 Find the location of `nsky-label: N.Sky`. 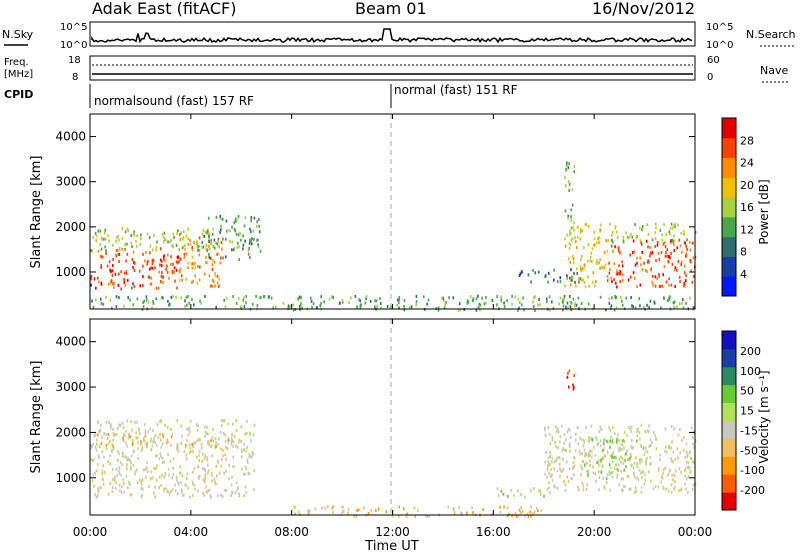

nsky-label: N.Sky is located at coordinates (18, 34).